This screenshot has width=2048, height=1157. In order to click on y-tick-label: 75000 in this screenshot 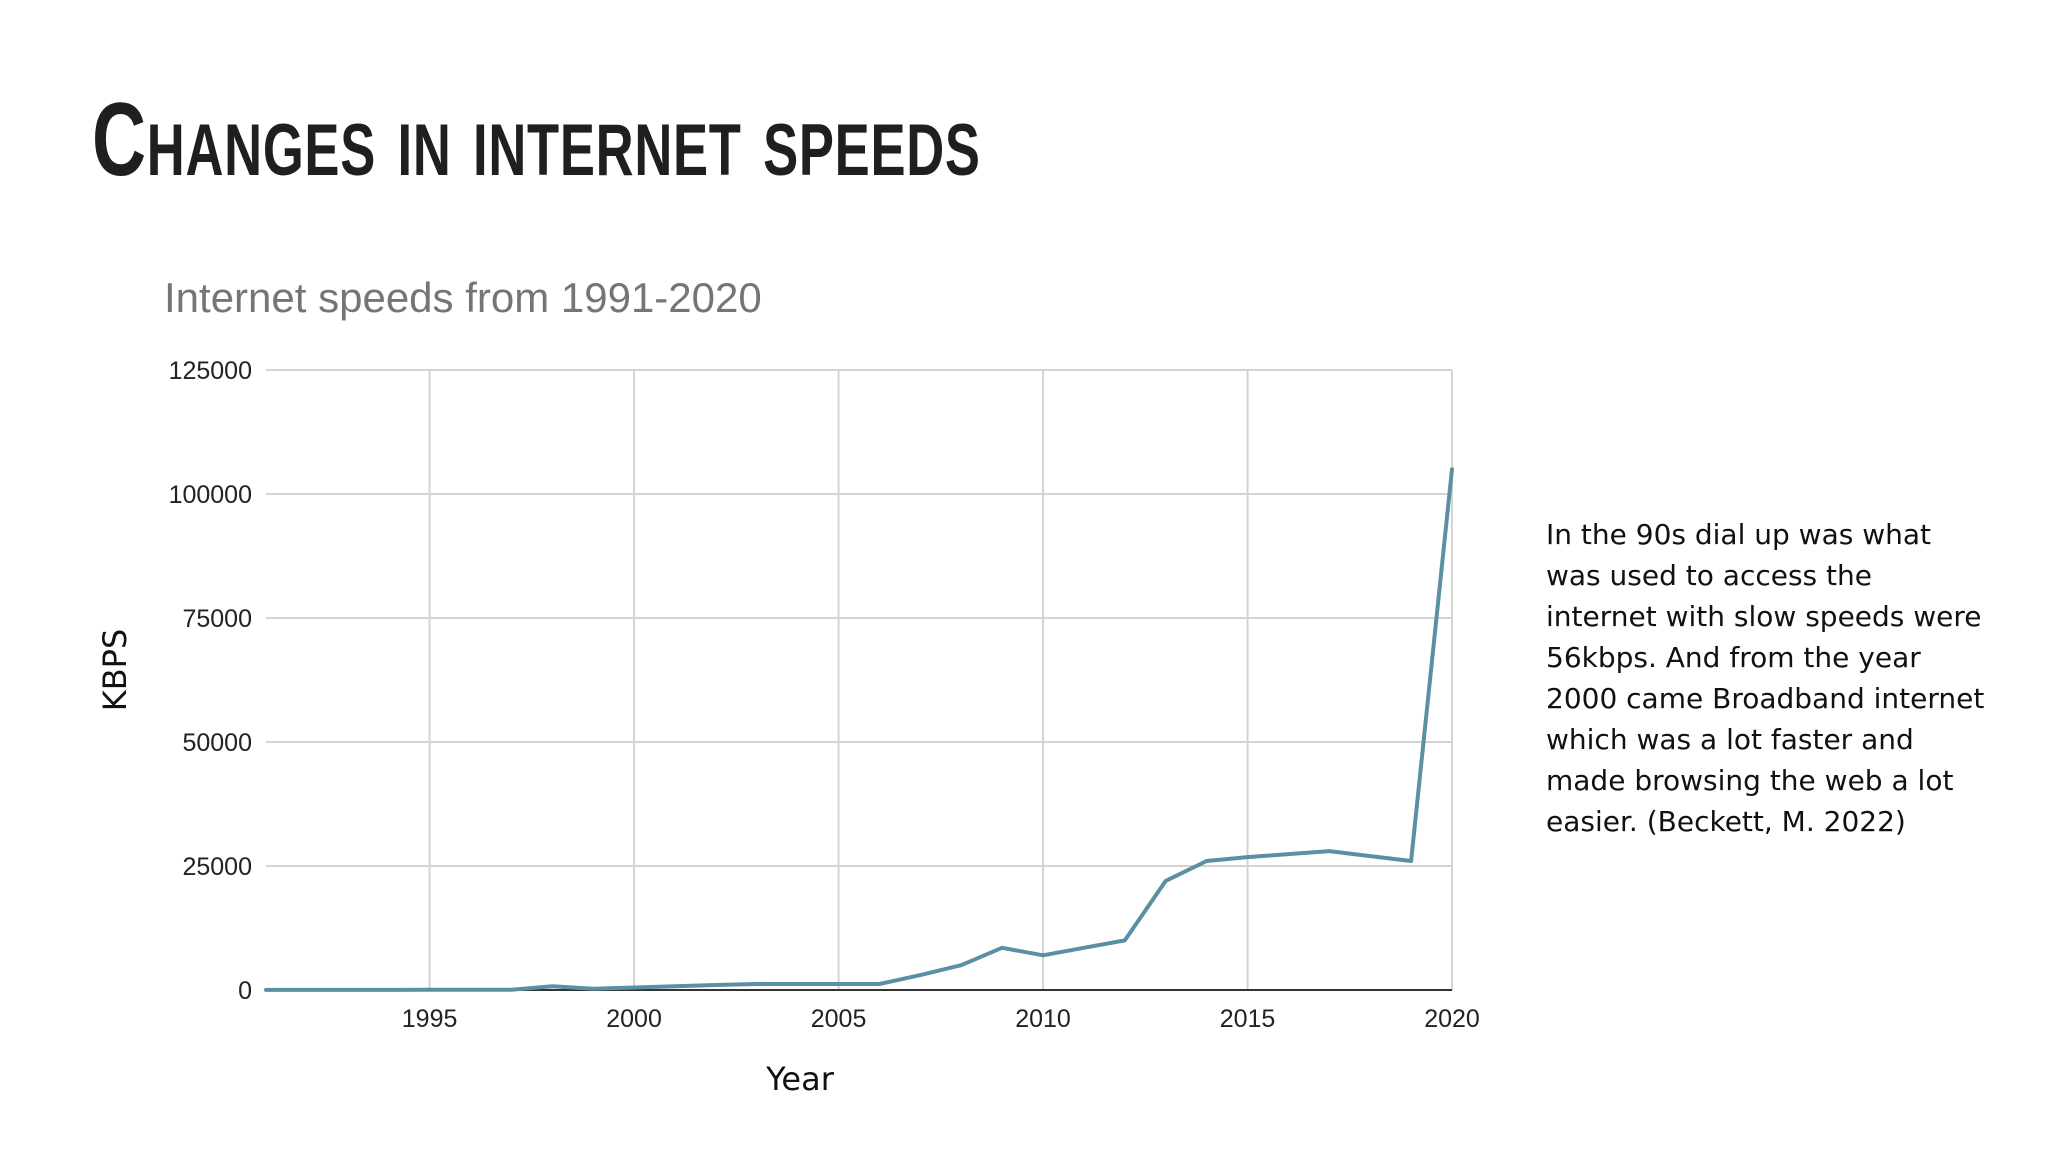, I will do `click(217, 619)`.